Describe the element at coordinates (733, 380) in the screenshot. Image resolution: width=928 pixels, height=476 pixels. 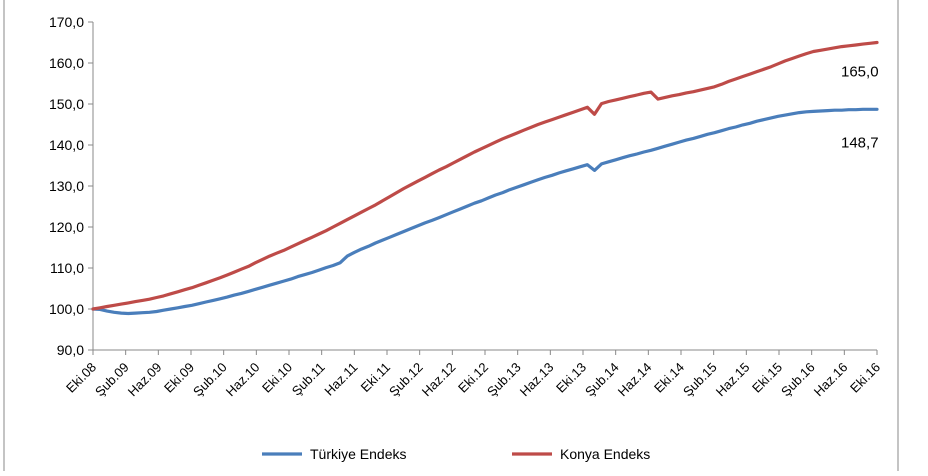
I see `x-tick-label: Haz.15` at that location.